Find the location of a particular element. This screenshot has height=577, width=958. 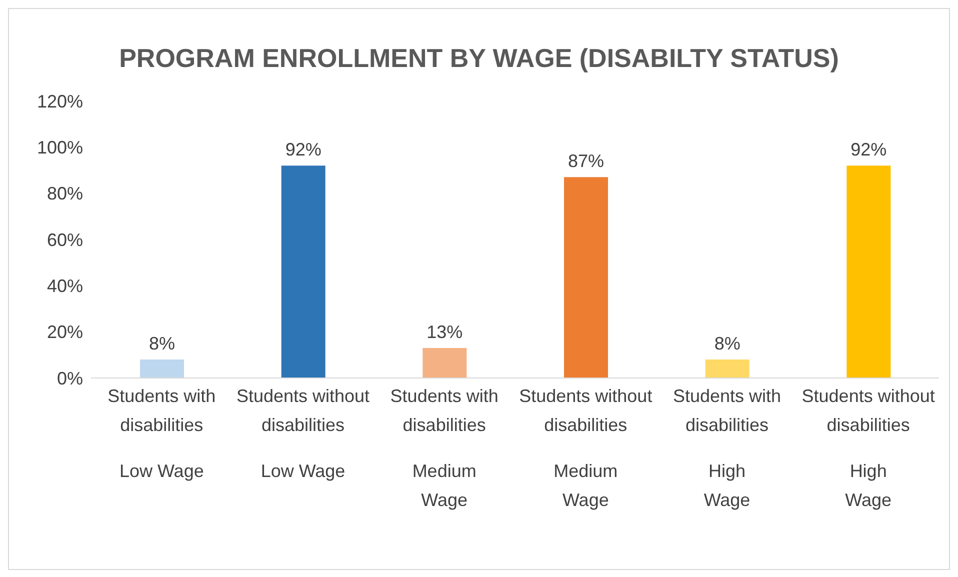

y-tick-label: 40% is located at coordinates (64, 286).